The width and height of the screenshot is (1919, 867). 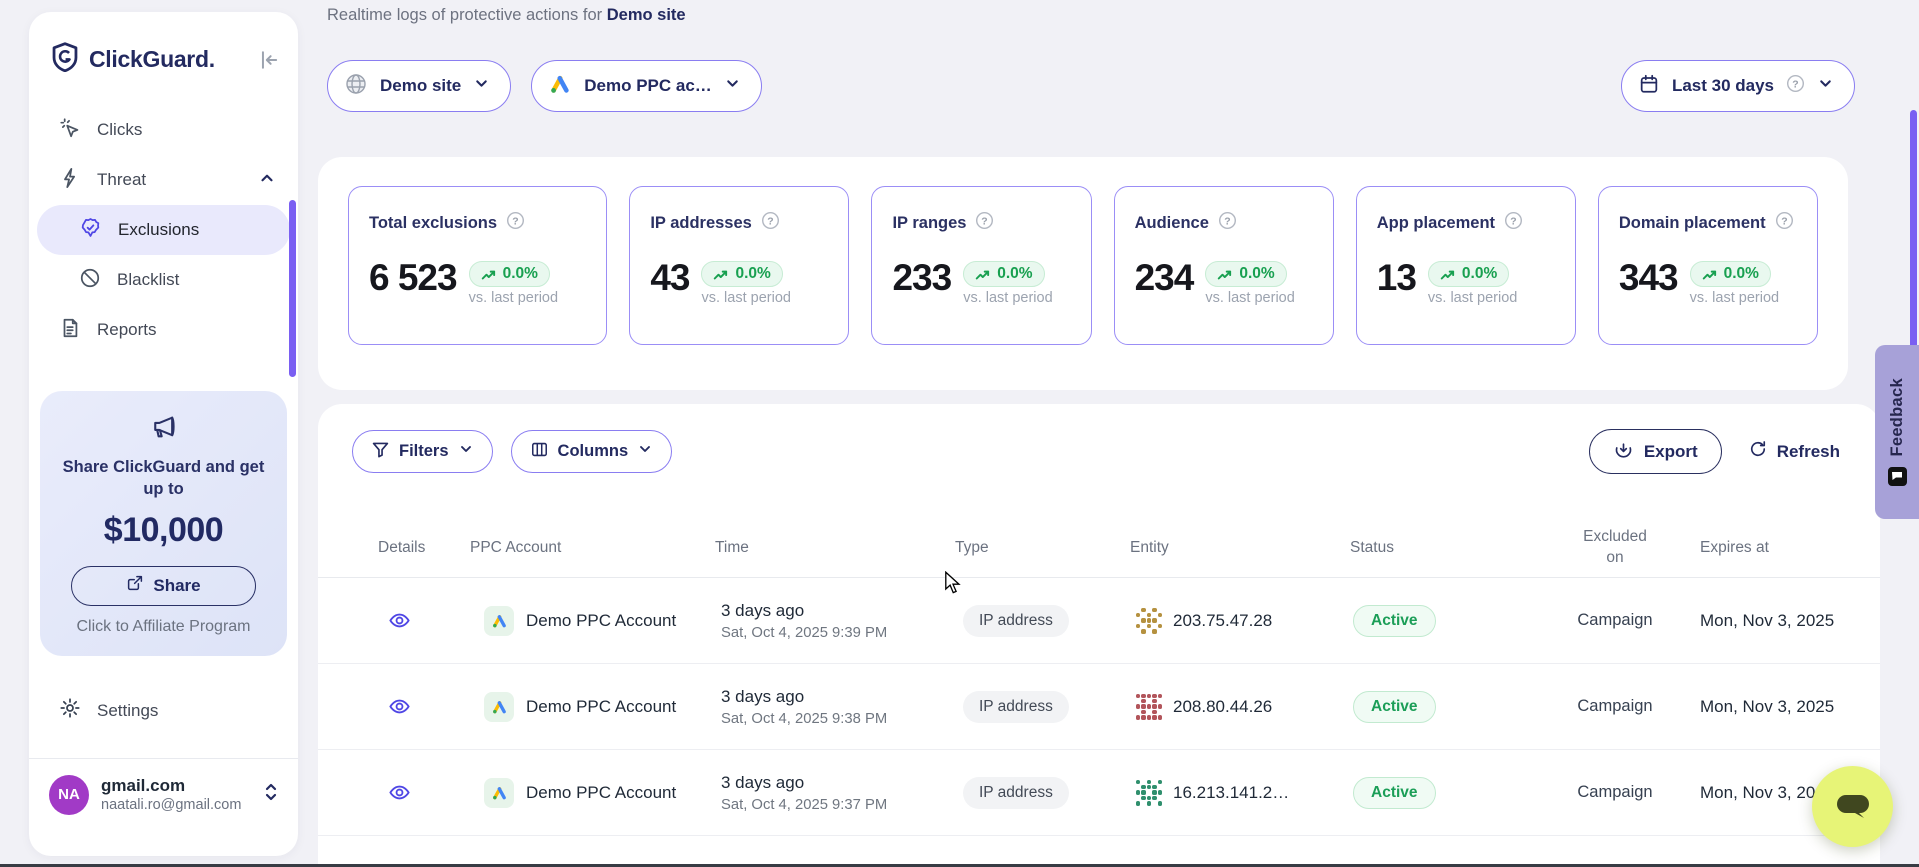 What do you see at coordinates (1615, 547) in the screenshot?
I see `col-header-excluded-on: Excluded on` at bounding box center [1615, 547].